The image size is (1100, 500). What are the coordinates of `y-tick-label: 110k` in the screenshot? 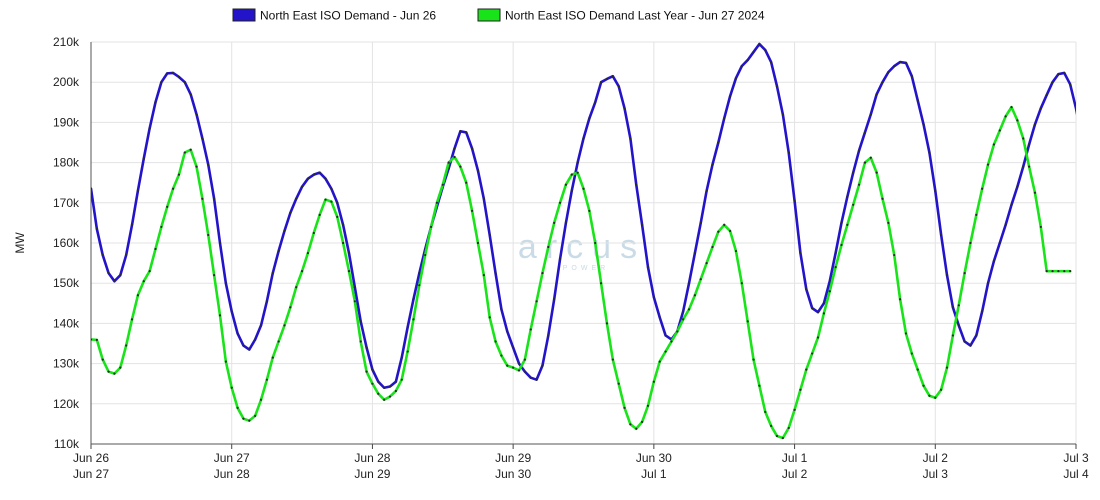 It's located at (67, 444).